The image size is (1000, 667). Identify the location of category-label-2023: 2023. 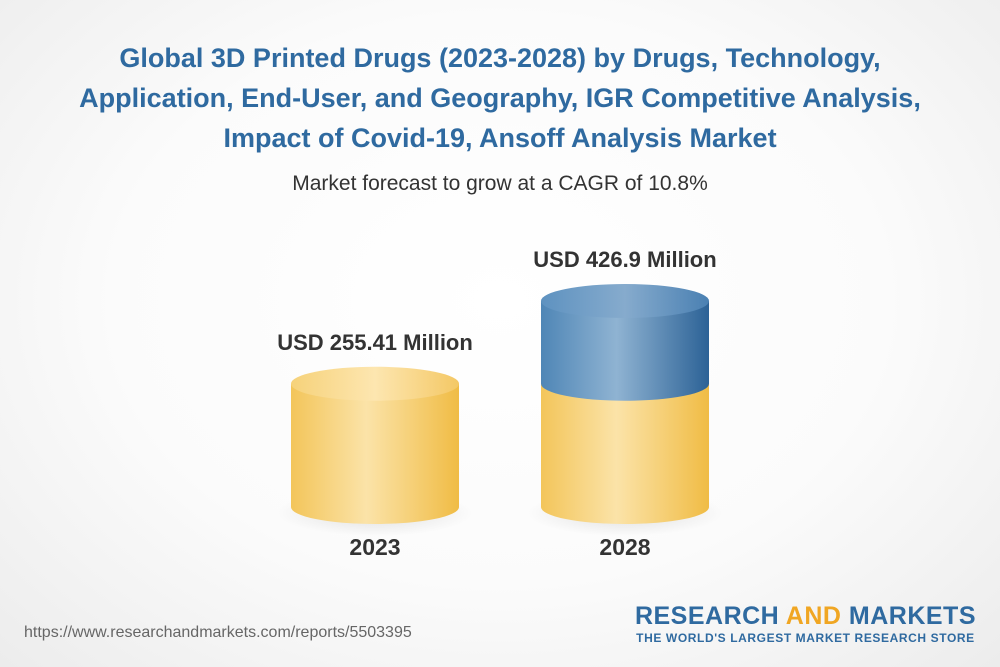
(374, 547).